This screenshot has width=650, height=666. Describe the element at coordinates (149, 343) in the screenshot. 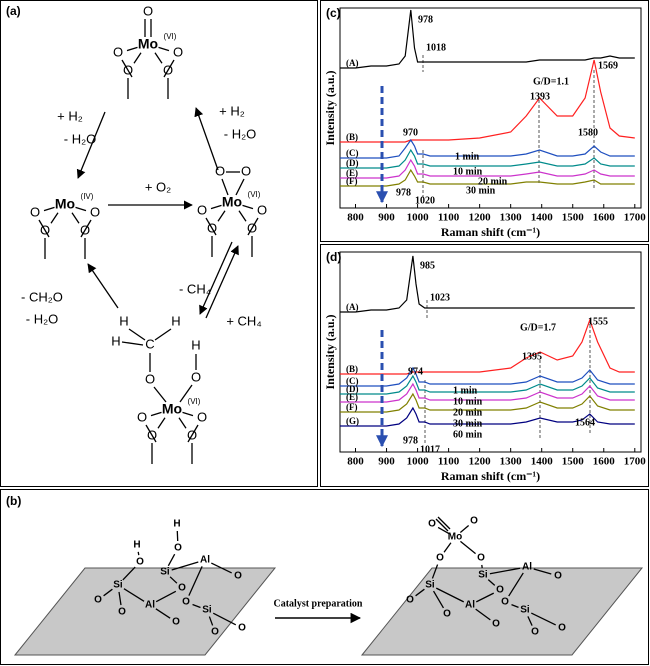

I see `carbon: C` at that location.